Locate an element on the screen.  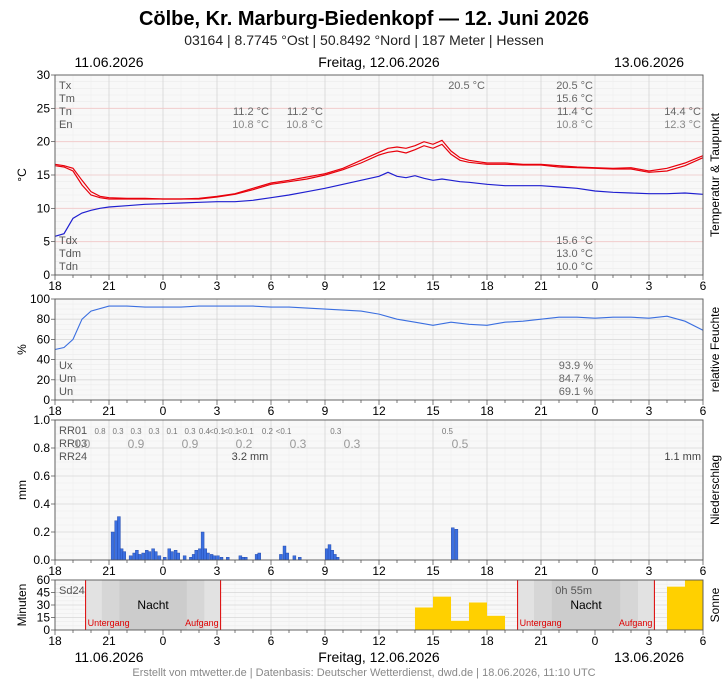
stat-label: Tdx is located at coordinates (68, 241).